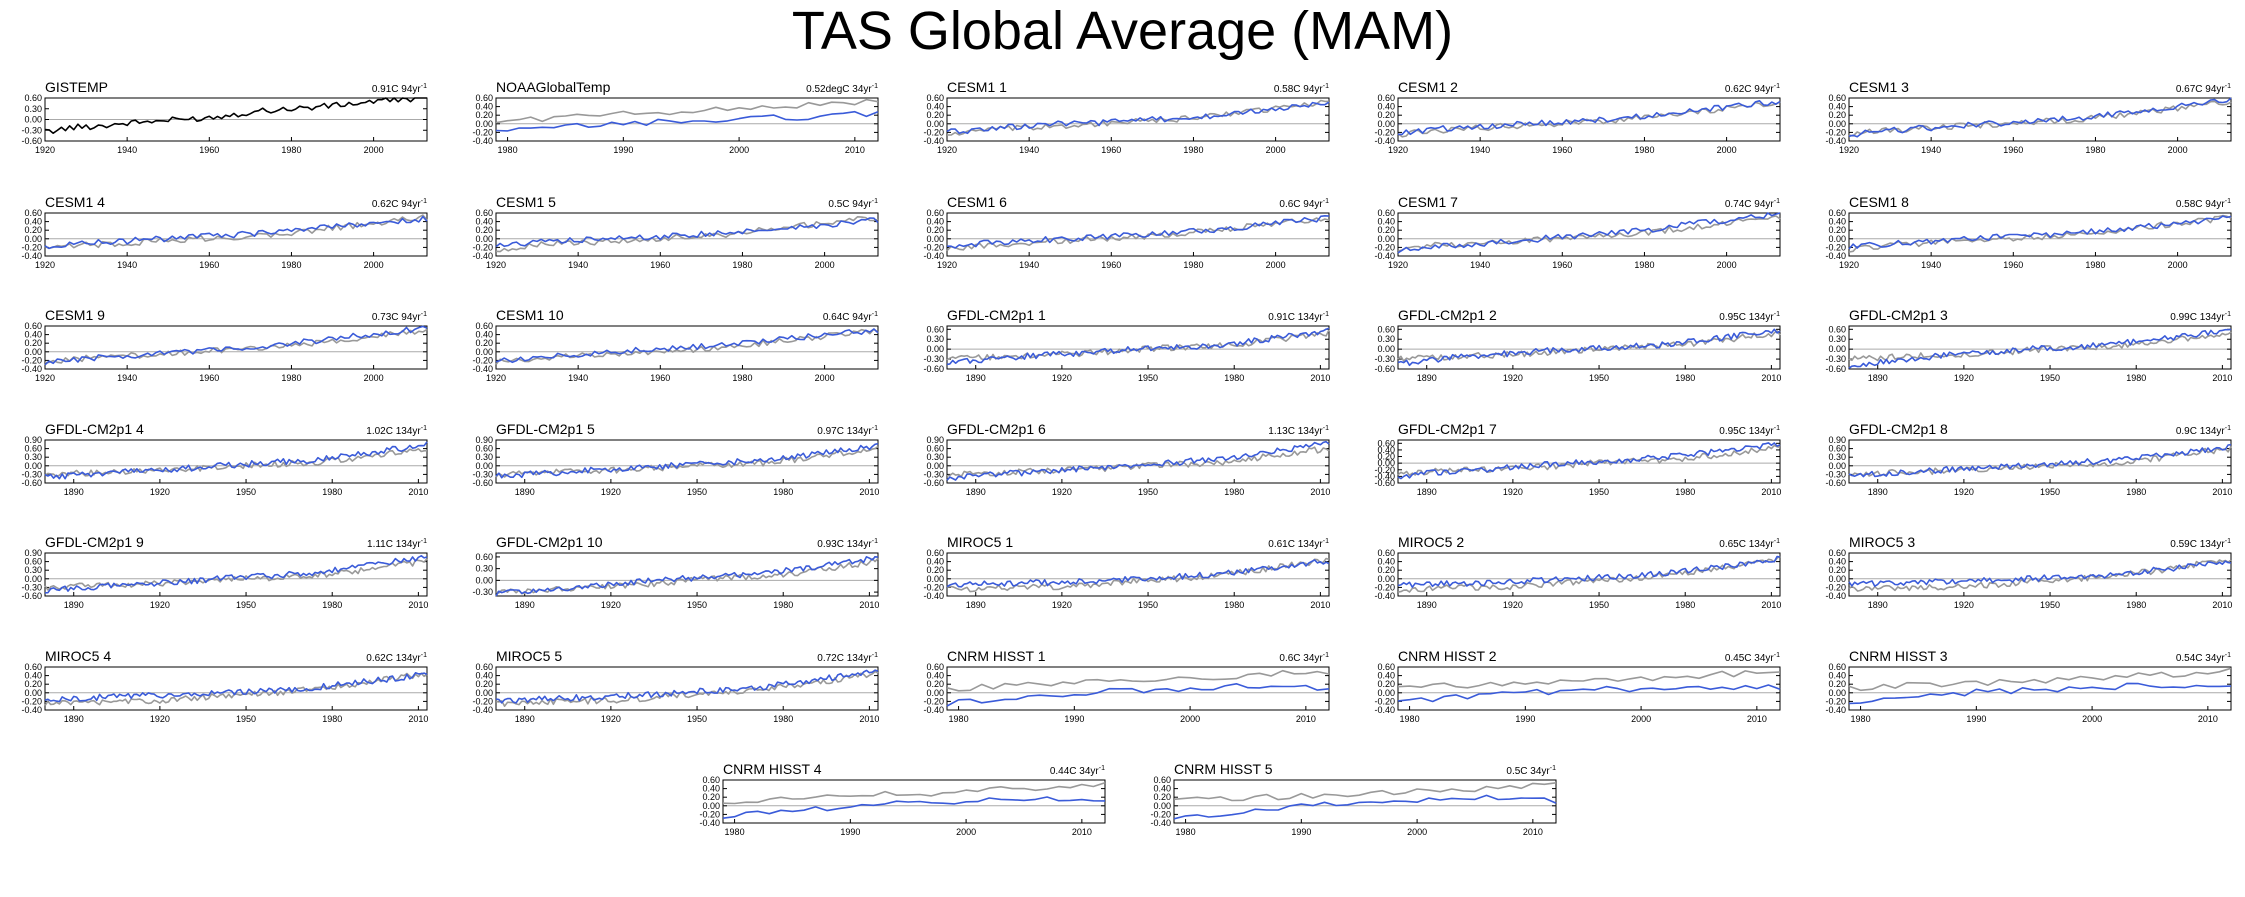 This screenshot has height=897, width=2245. What do you see at coordinates (94, 429) in the screenshot?
I see `panel-title: GFDL-CM2p1 4` at bounding box center [94, 429].